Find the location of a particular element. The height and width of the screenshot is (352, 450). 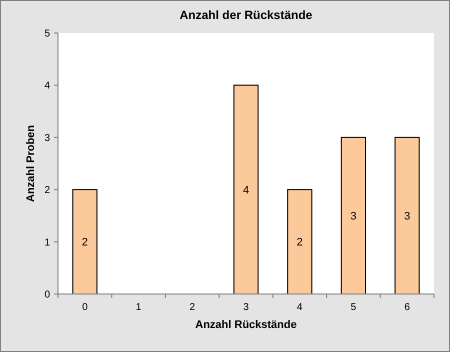

y-tick-label: 5 is located at coordinates (47, 34).